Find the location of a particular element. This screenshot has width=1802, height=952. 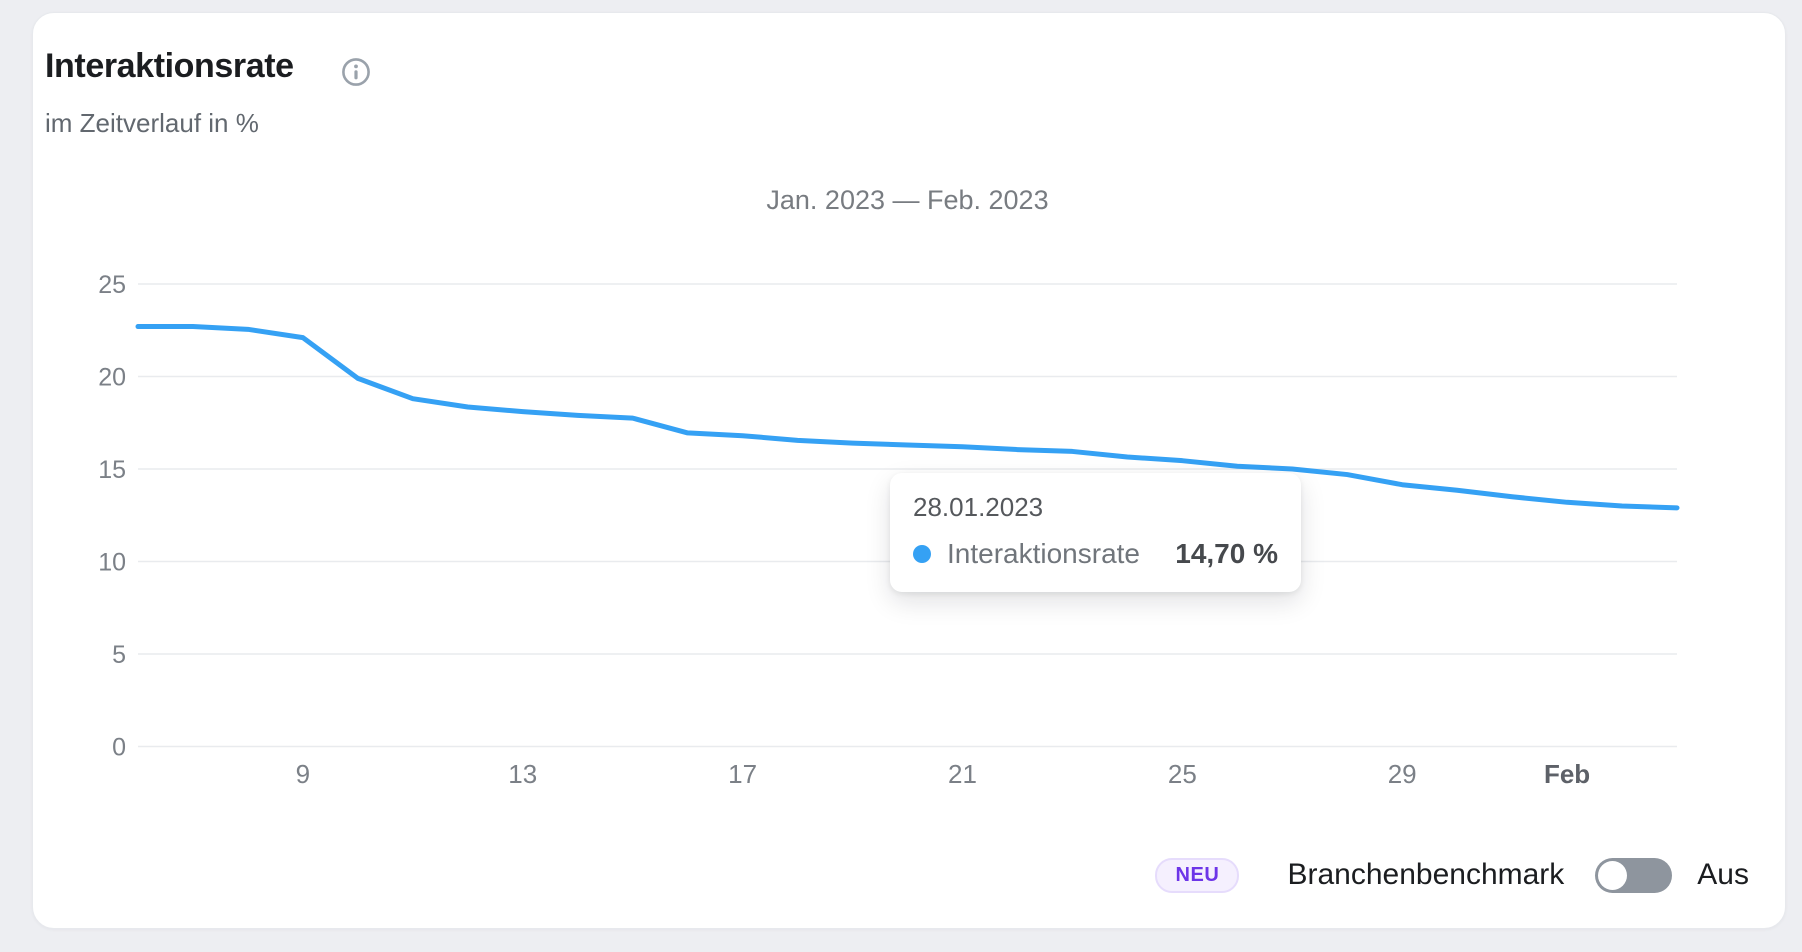

x-axis-tick-label: 21 is located at coordinates (962, 774).